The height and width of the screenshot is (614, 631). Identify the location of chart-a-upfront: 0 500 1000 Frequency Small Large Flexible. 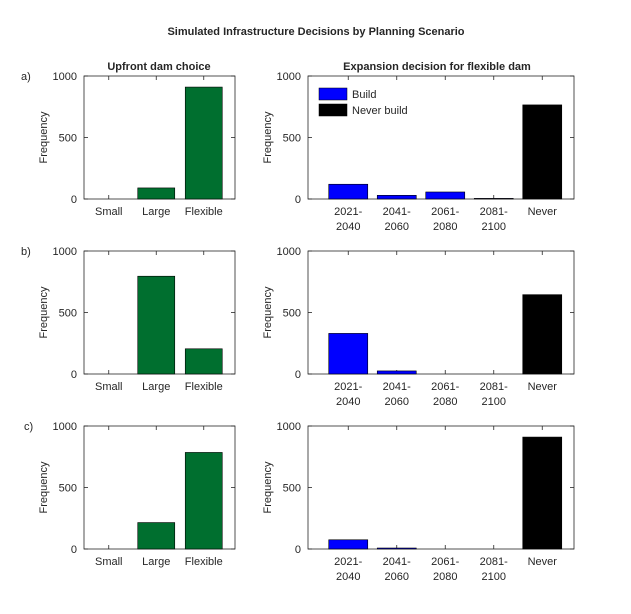
(137, 144).